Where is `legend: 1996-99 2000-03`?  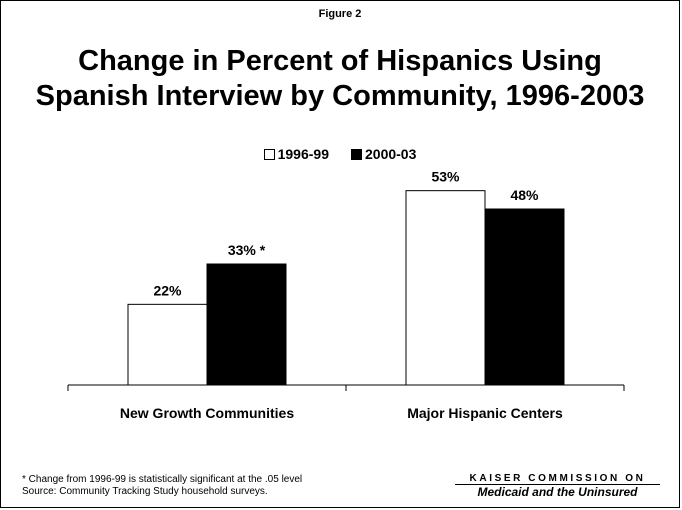
legend: 1996-99 2000-03 is located at coordinates (340, 154).